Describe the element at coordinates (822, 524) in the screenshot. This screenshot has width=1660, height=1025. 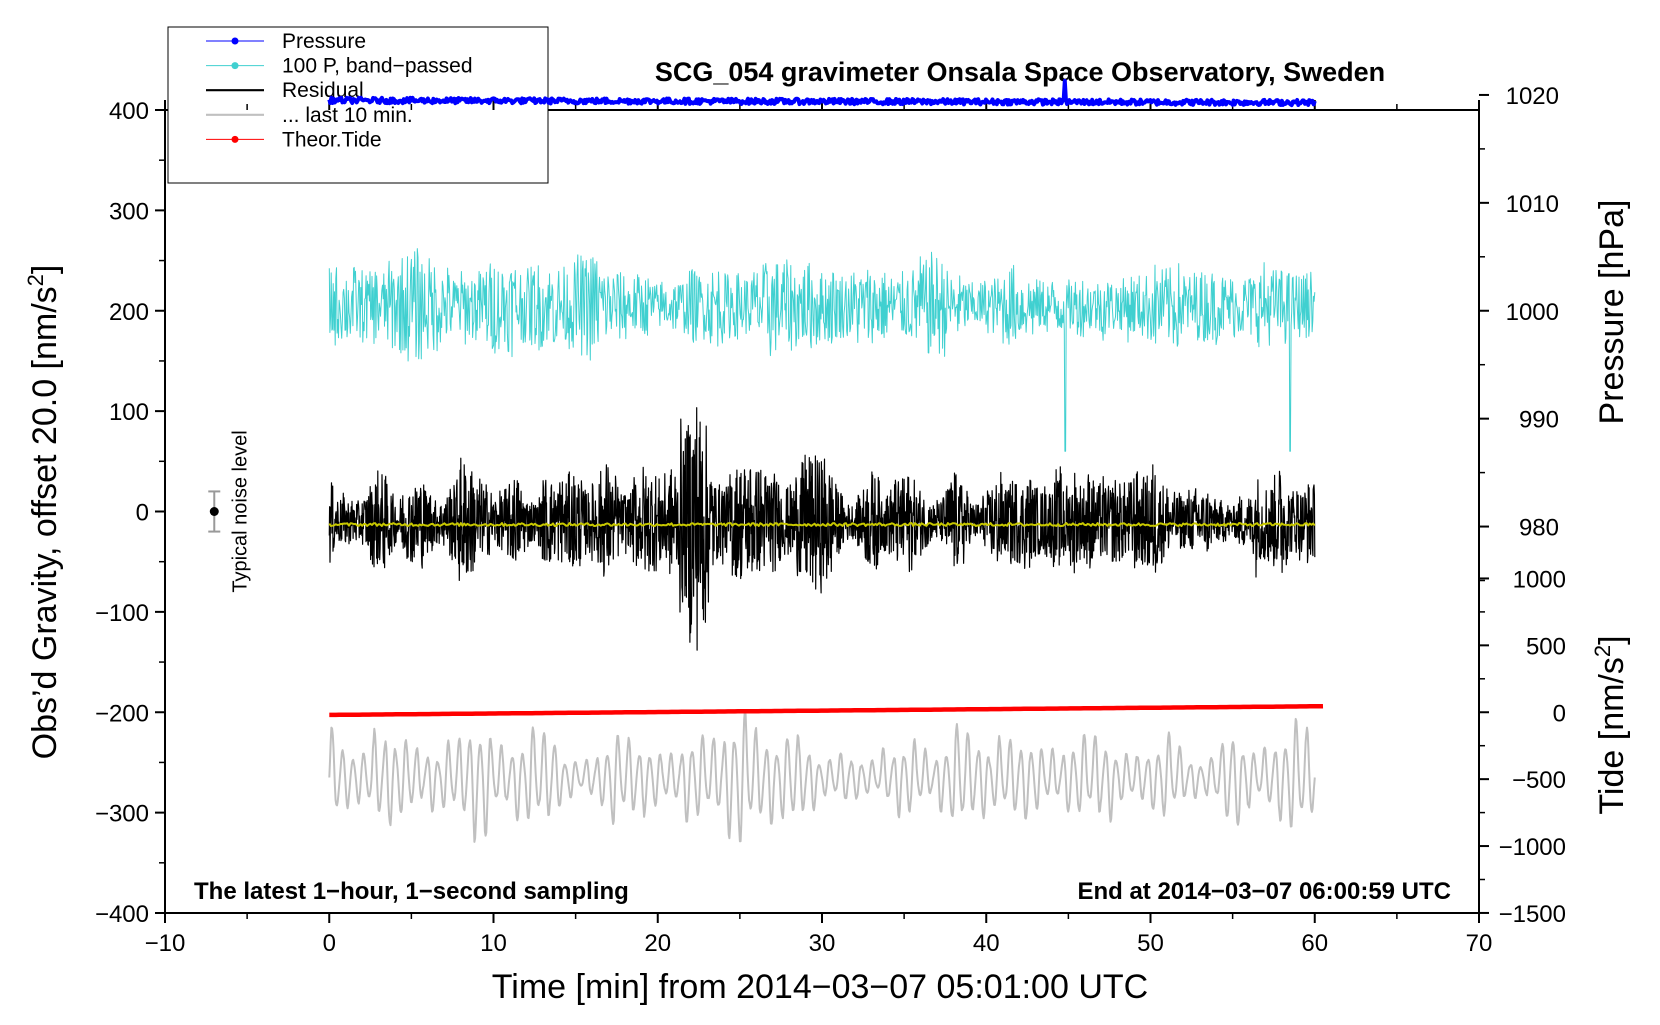
I see `series-mean-residual-line` at that location.